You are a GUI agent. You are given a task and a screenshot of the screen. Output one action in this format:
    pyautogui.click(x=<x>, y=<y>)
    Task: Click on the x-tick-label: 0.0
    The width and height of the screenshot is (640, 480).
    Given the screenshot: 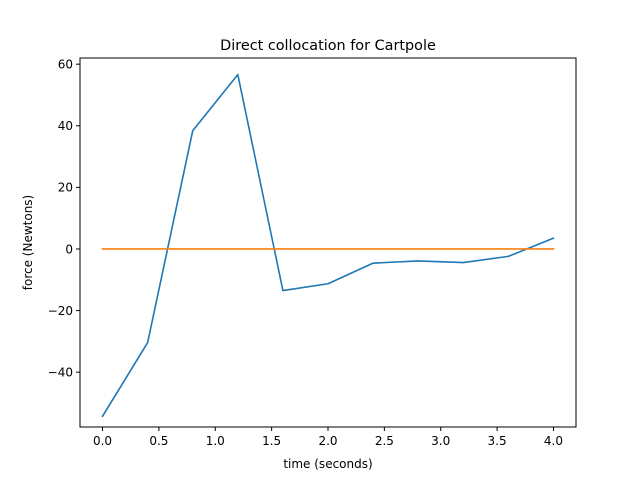 What is the action you would take?
    pyautogui.click(x=102, y=441)
    